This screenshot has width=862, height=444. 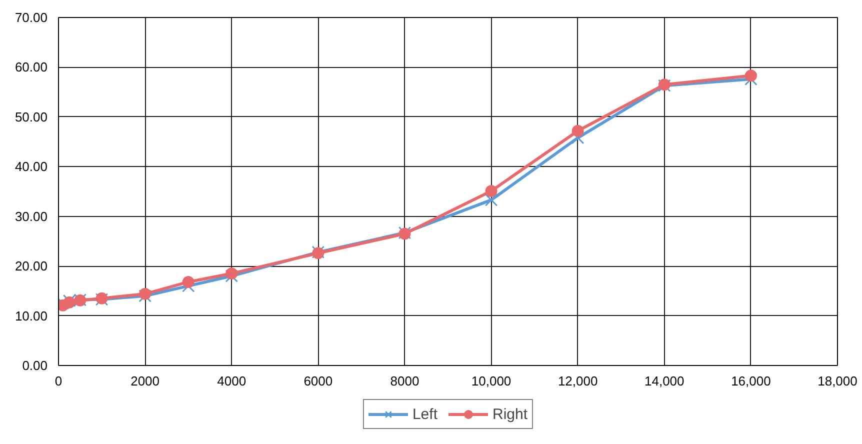 I want to click on x-tick-label: 14,000, so click(x=664, y=381).